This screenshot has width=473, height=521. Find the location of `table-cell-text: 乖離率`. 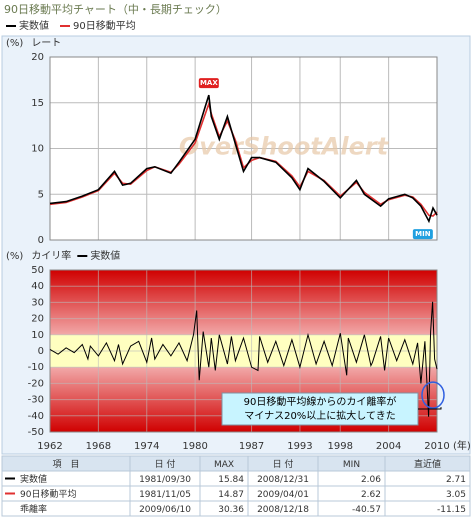

table-cell-text: 乖離率 is located at coordinates (33, 509).